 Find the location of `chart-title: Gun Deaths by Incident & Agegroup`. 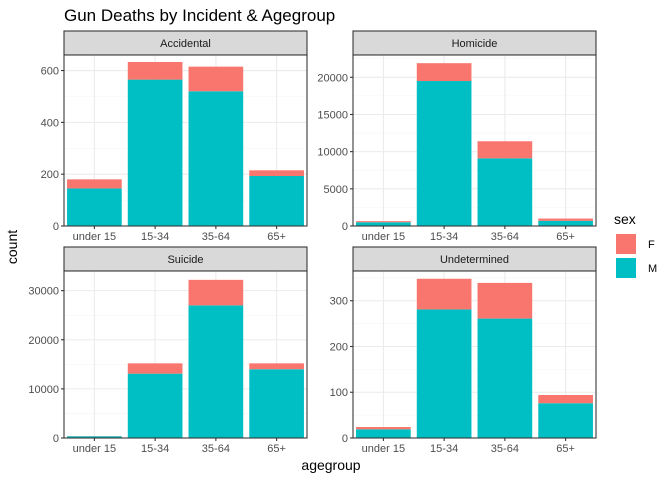

chart-title: Gun Deaths by Incident & Agegroup is located at coordinates (199, 15).